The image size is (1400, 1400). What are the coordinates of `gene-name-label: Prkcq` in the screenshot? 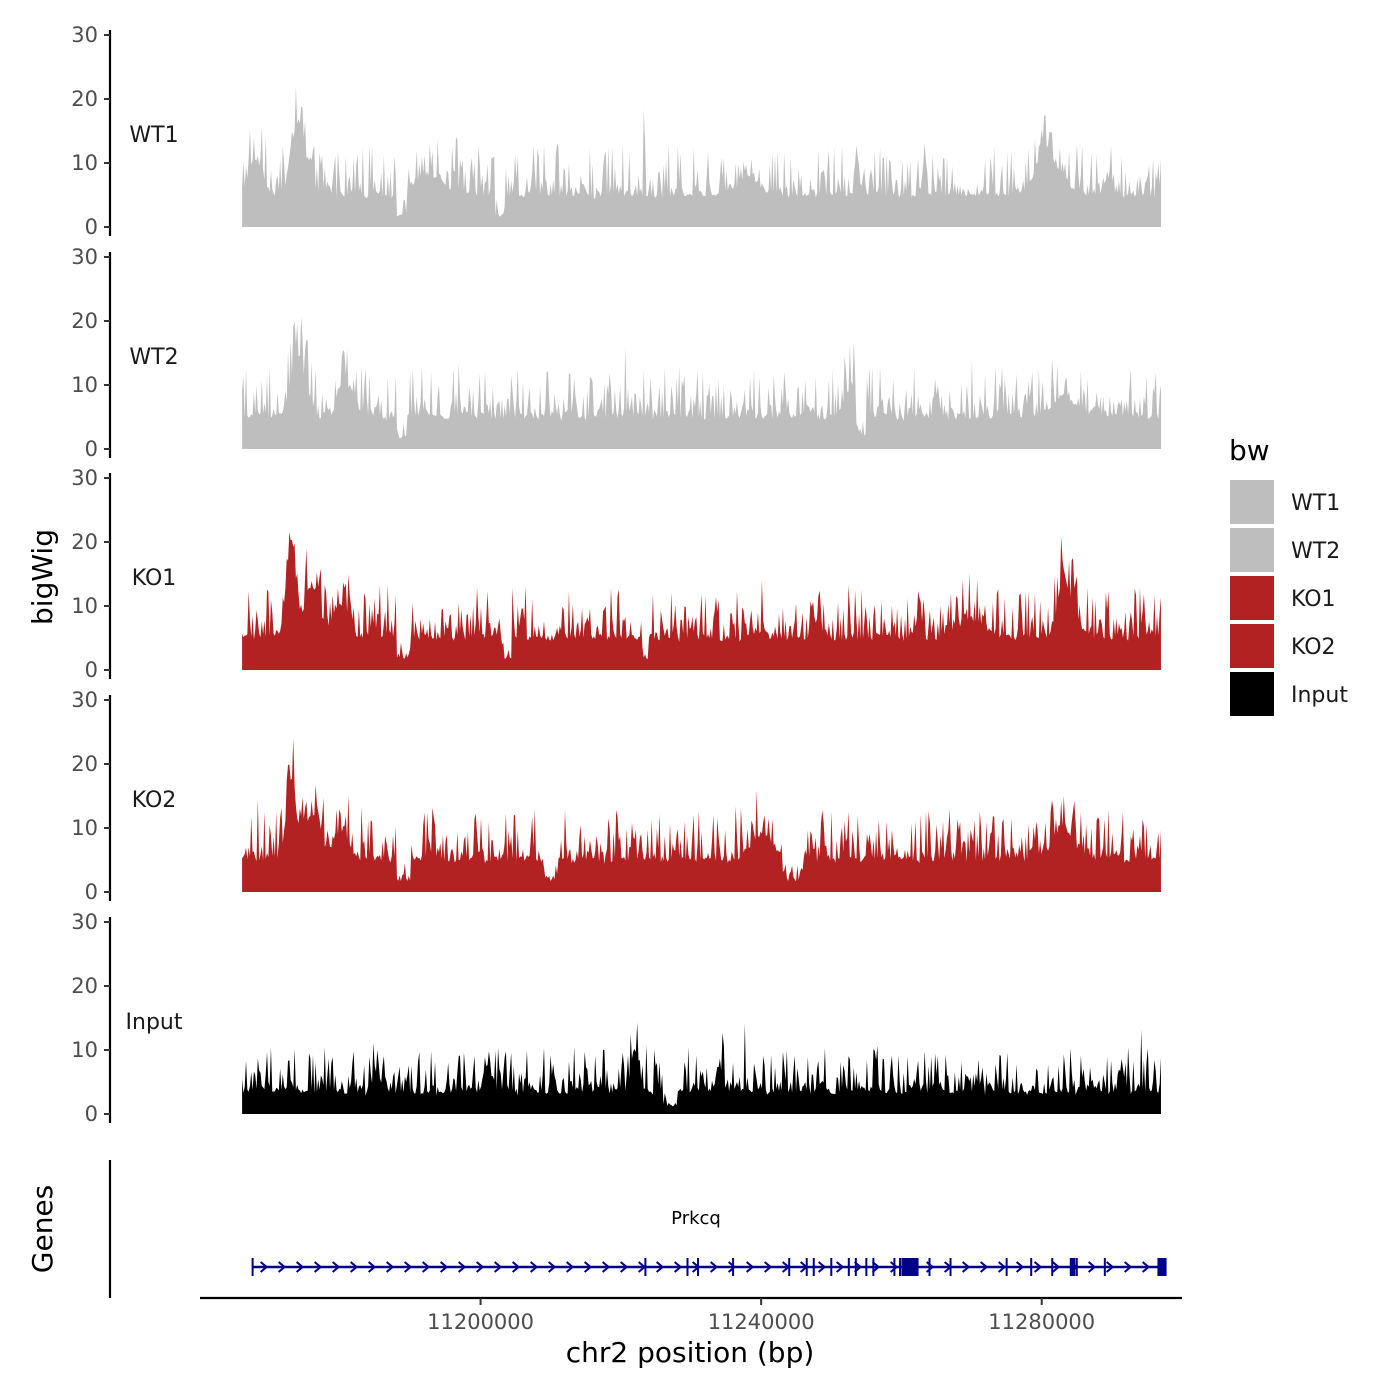 It's located at (696, 1218).